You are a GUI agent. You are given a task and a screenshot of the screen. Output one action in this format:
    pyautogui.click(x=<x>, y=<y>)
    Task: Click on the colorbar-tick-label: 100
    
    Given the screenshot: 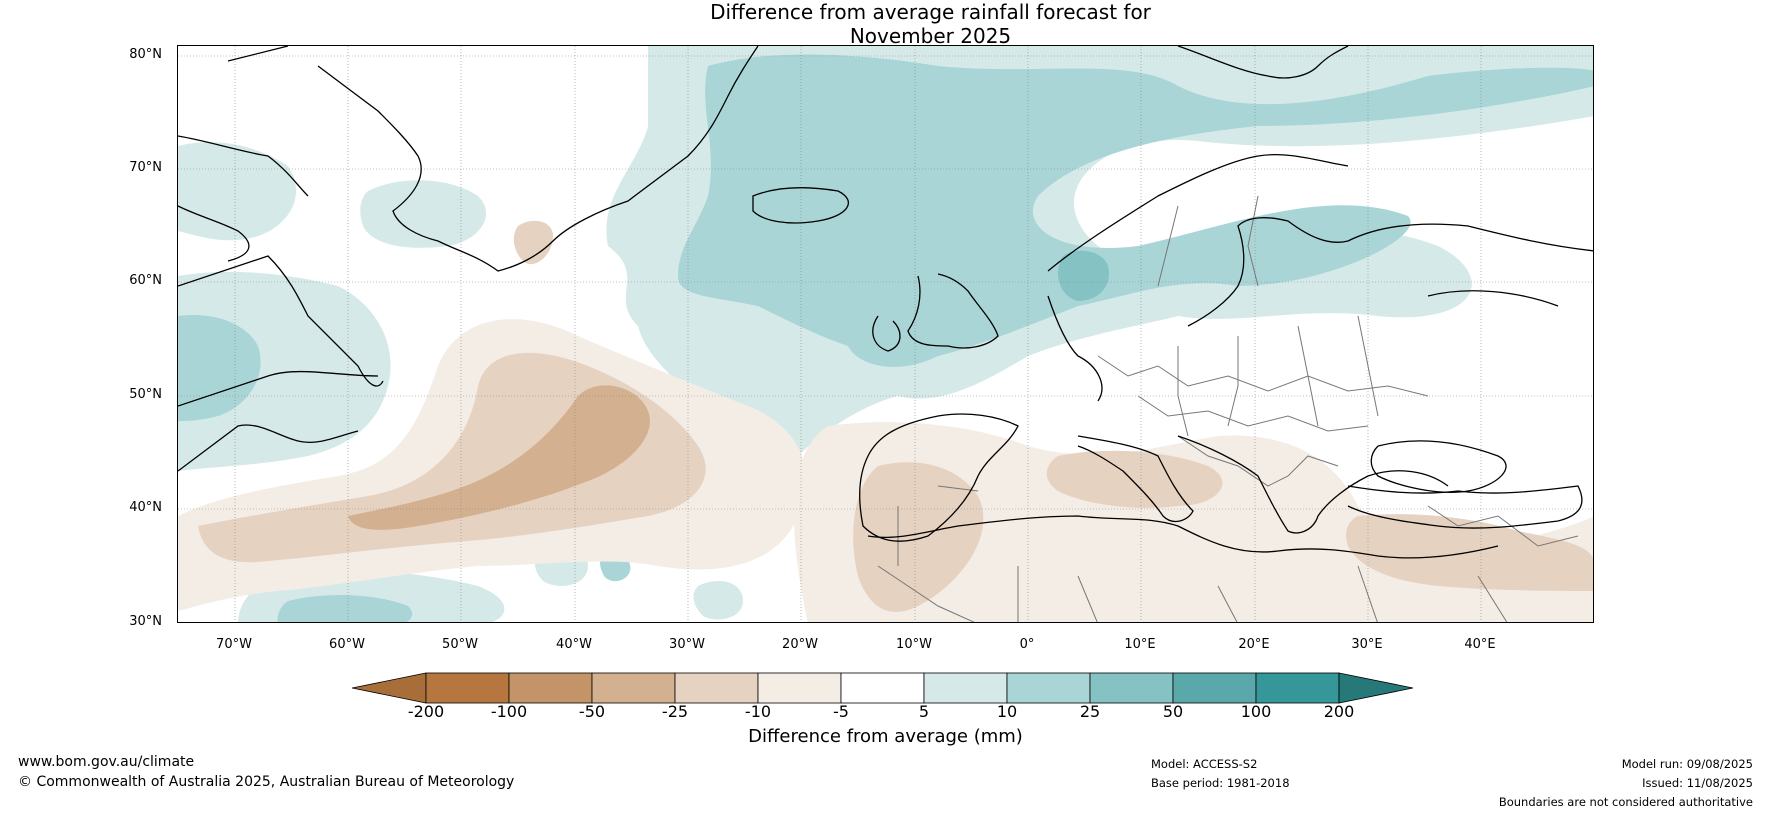 What is the action you would take?
    pyautogui.click(x=1256, y=711)
    